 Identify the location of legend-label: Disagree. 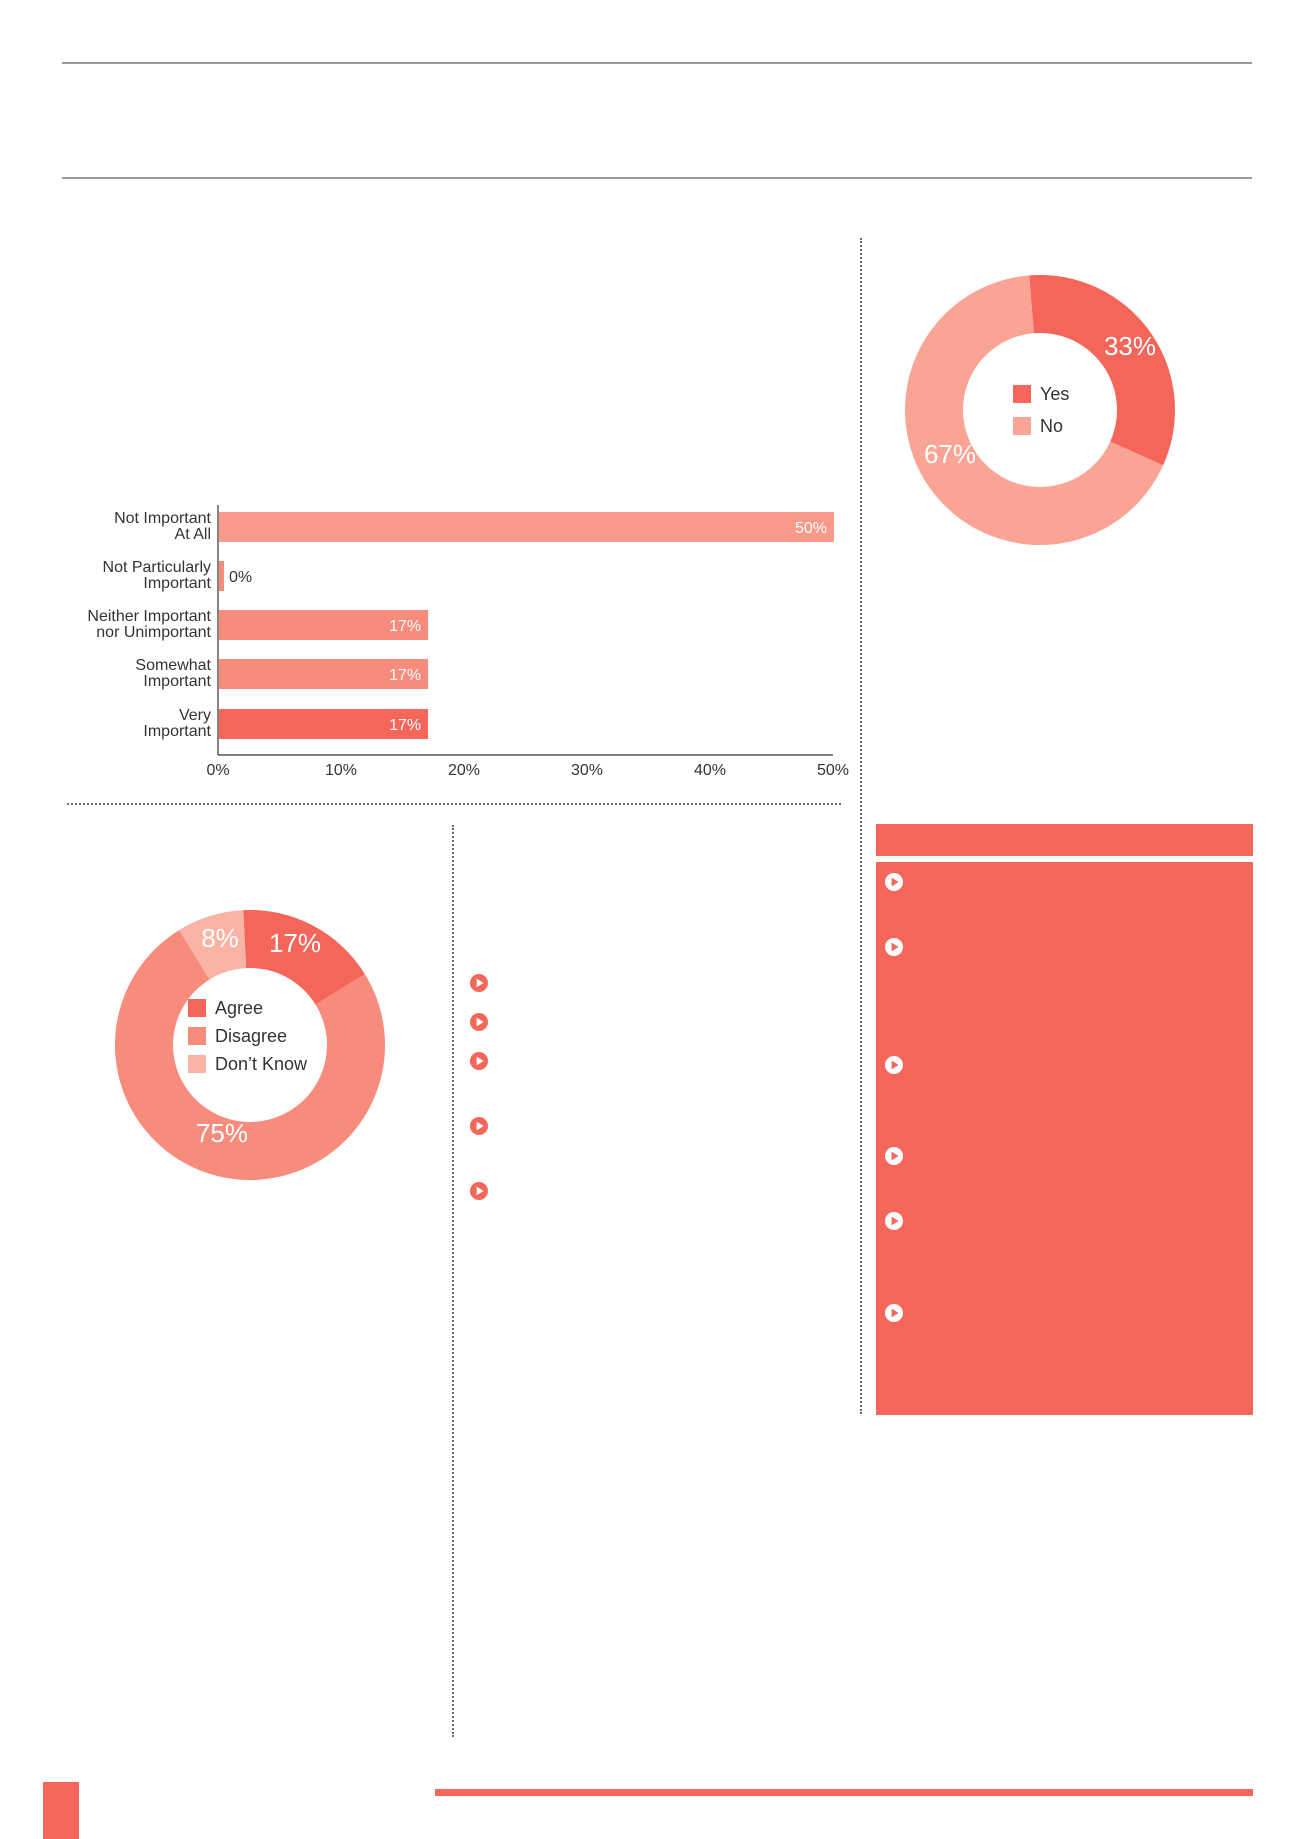
(251, 1036).